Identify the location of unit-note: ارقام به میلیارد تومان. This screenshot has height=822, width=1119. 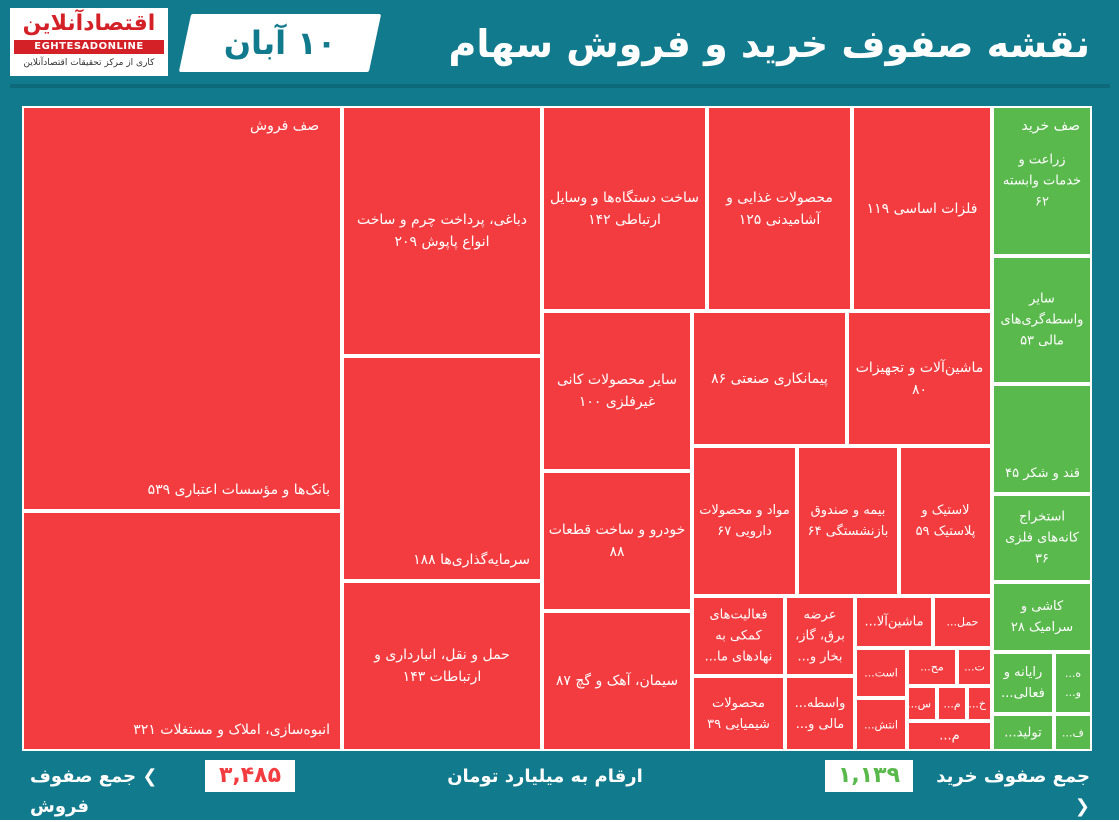
(545, 776).